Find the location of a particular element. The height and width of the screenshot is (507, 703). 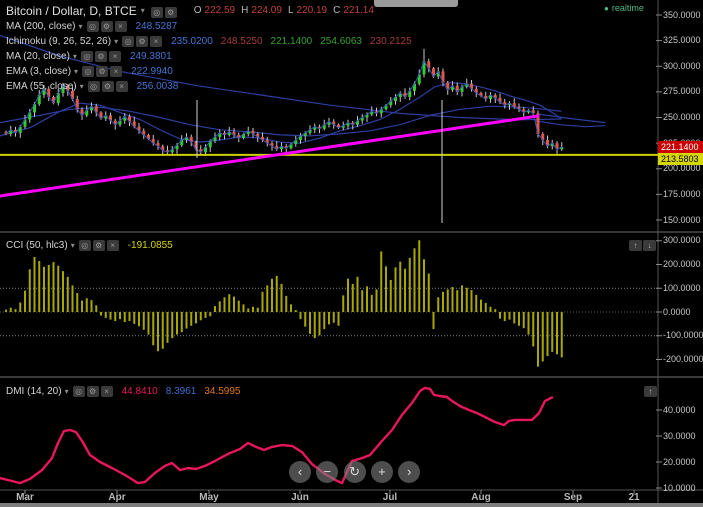

indicator-legend-name: EMA (55, close) is located at coordinates (41, 86).